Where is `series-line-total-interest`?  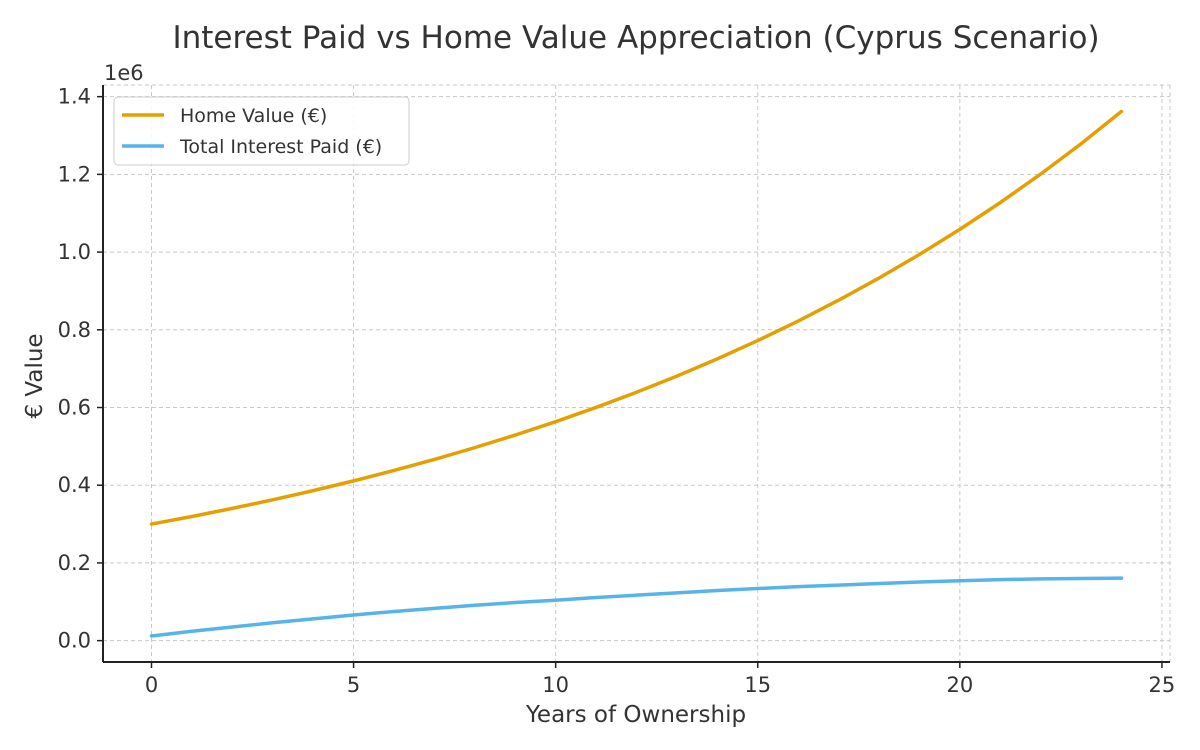 series-line-total-interest is located at coordinates (636, 607).